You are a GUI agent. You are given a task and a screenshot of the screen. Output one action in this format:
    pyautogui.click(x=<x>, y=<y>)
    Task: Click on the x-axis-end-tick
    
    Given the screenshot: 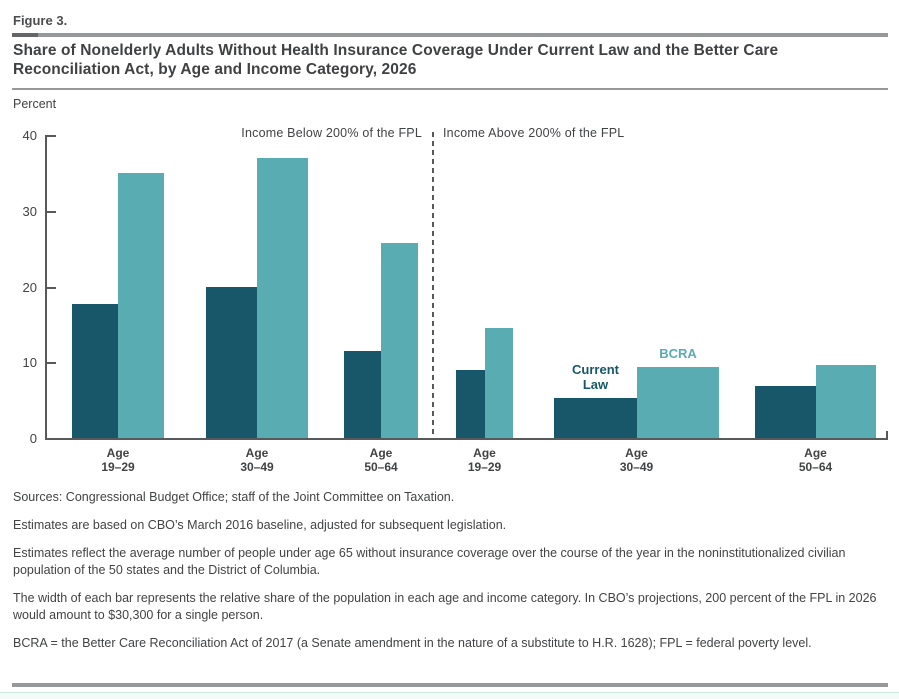 What is the action you would take?
    pyautogui.click(x=887, y=434)
    